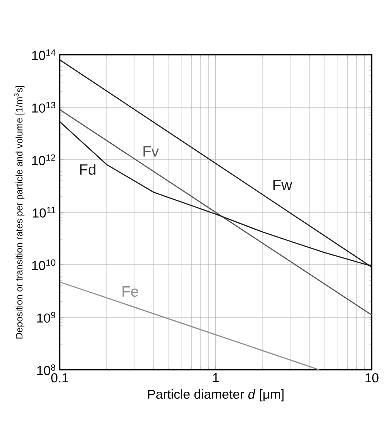 The image size is (389, 428). What do you see at coordinates (44, 265) in the screenshot?
I see `y-tick-label: 10$^{10}$` at bounding box center [44, 265].